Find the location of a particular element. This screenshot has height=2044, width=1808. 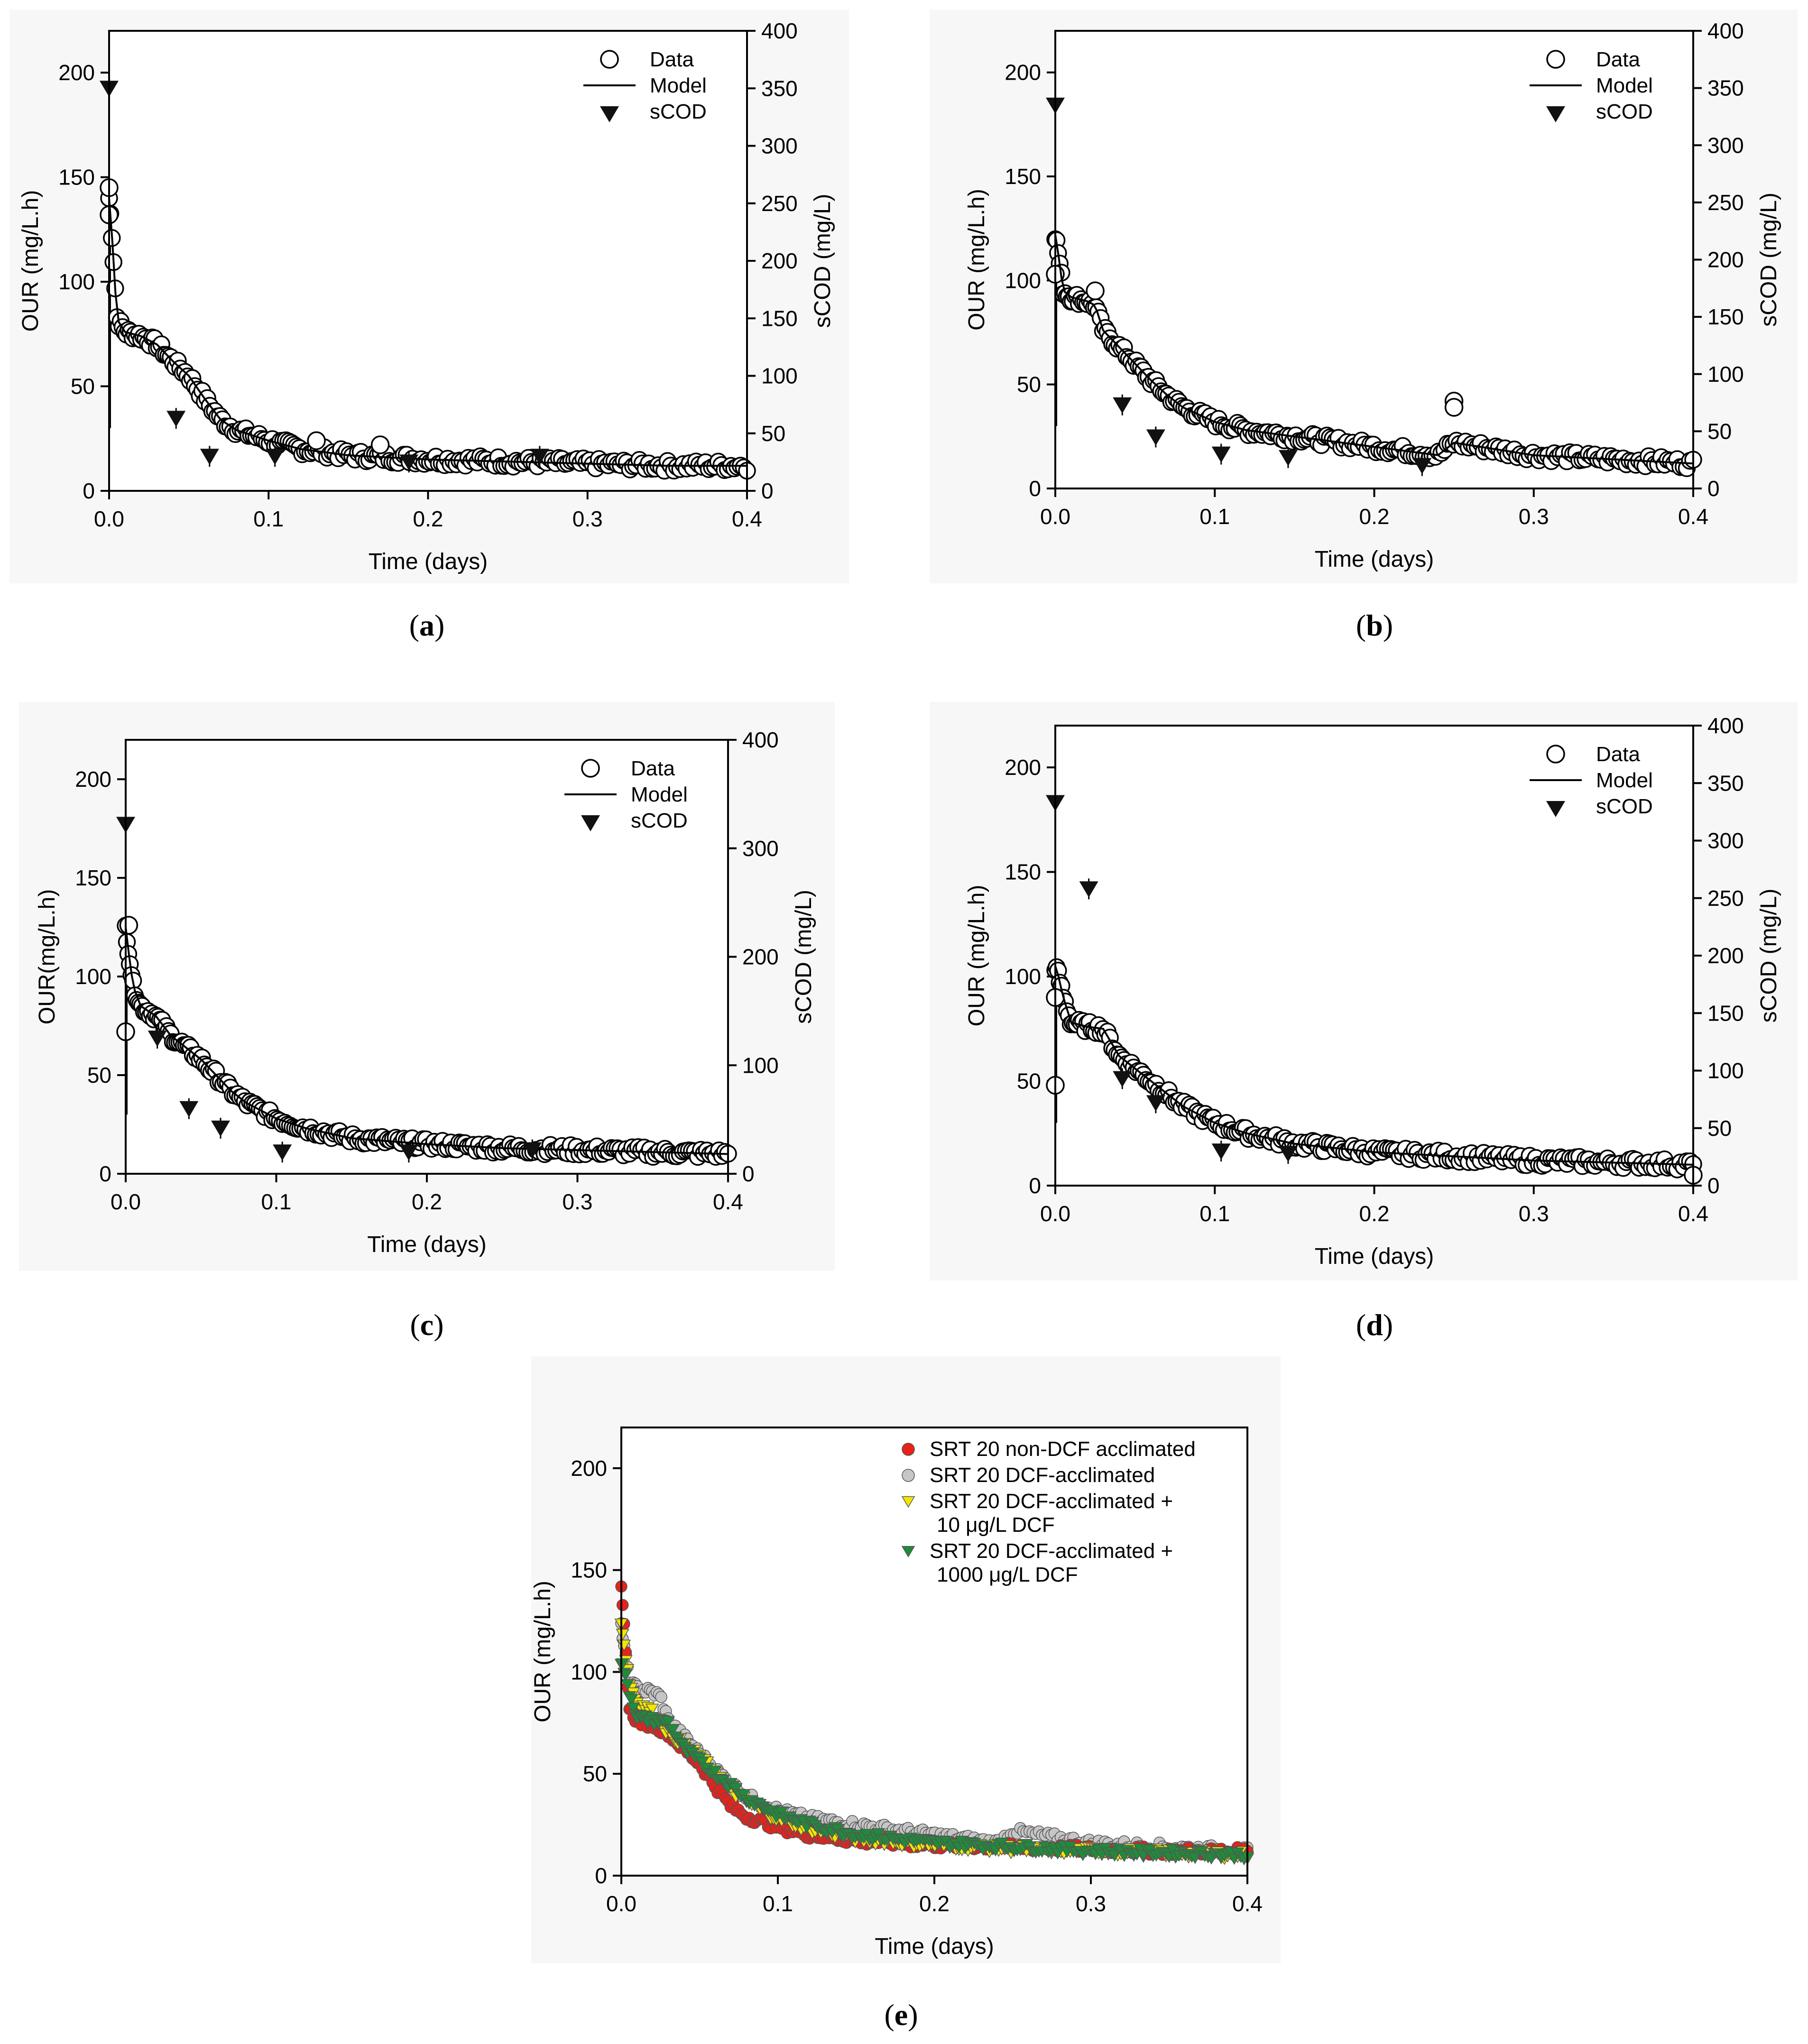

y-tick-label: 150 is located at coordinates (76, 177).